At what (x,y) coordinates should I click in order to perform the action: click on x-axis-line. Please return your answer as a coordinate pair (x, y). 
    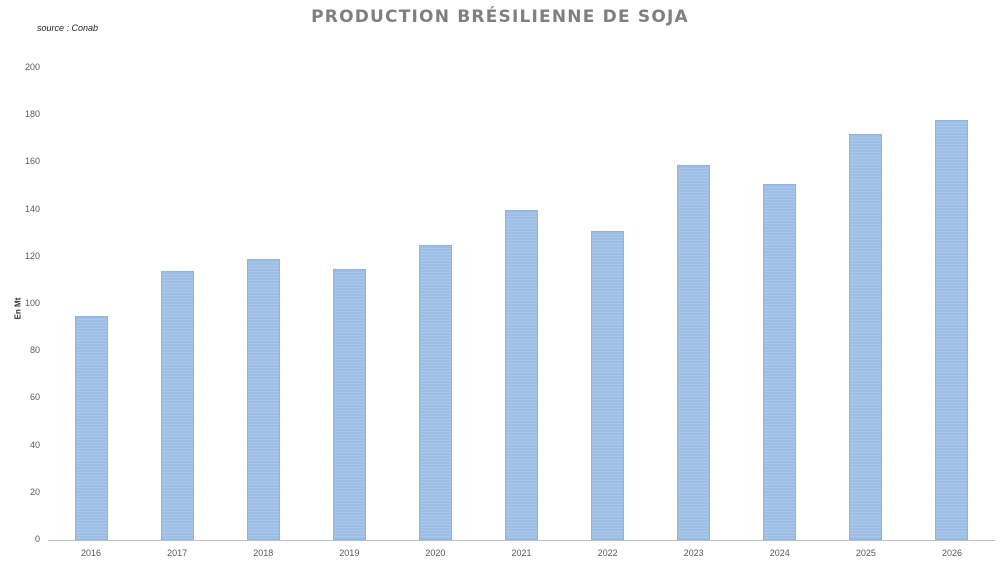
    Looking at the image, I should click on (521, 540).